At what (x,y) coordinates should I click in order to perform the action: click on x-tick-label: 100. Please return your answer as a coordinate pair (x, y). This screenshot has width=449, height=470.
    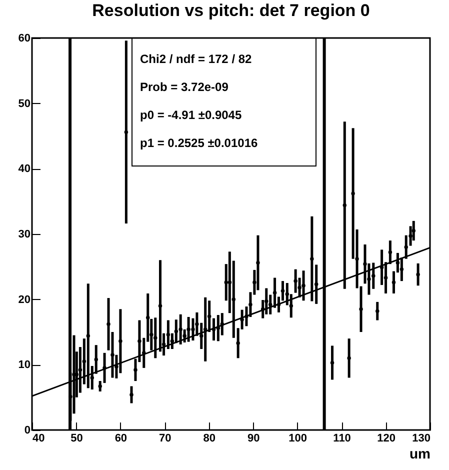
    Looking at the image, I should click on (298, 438).